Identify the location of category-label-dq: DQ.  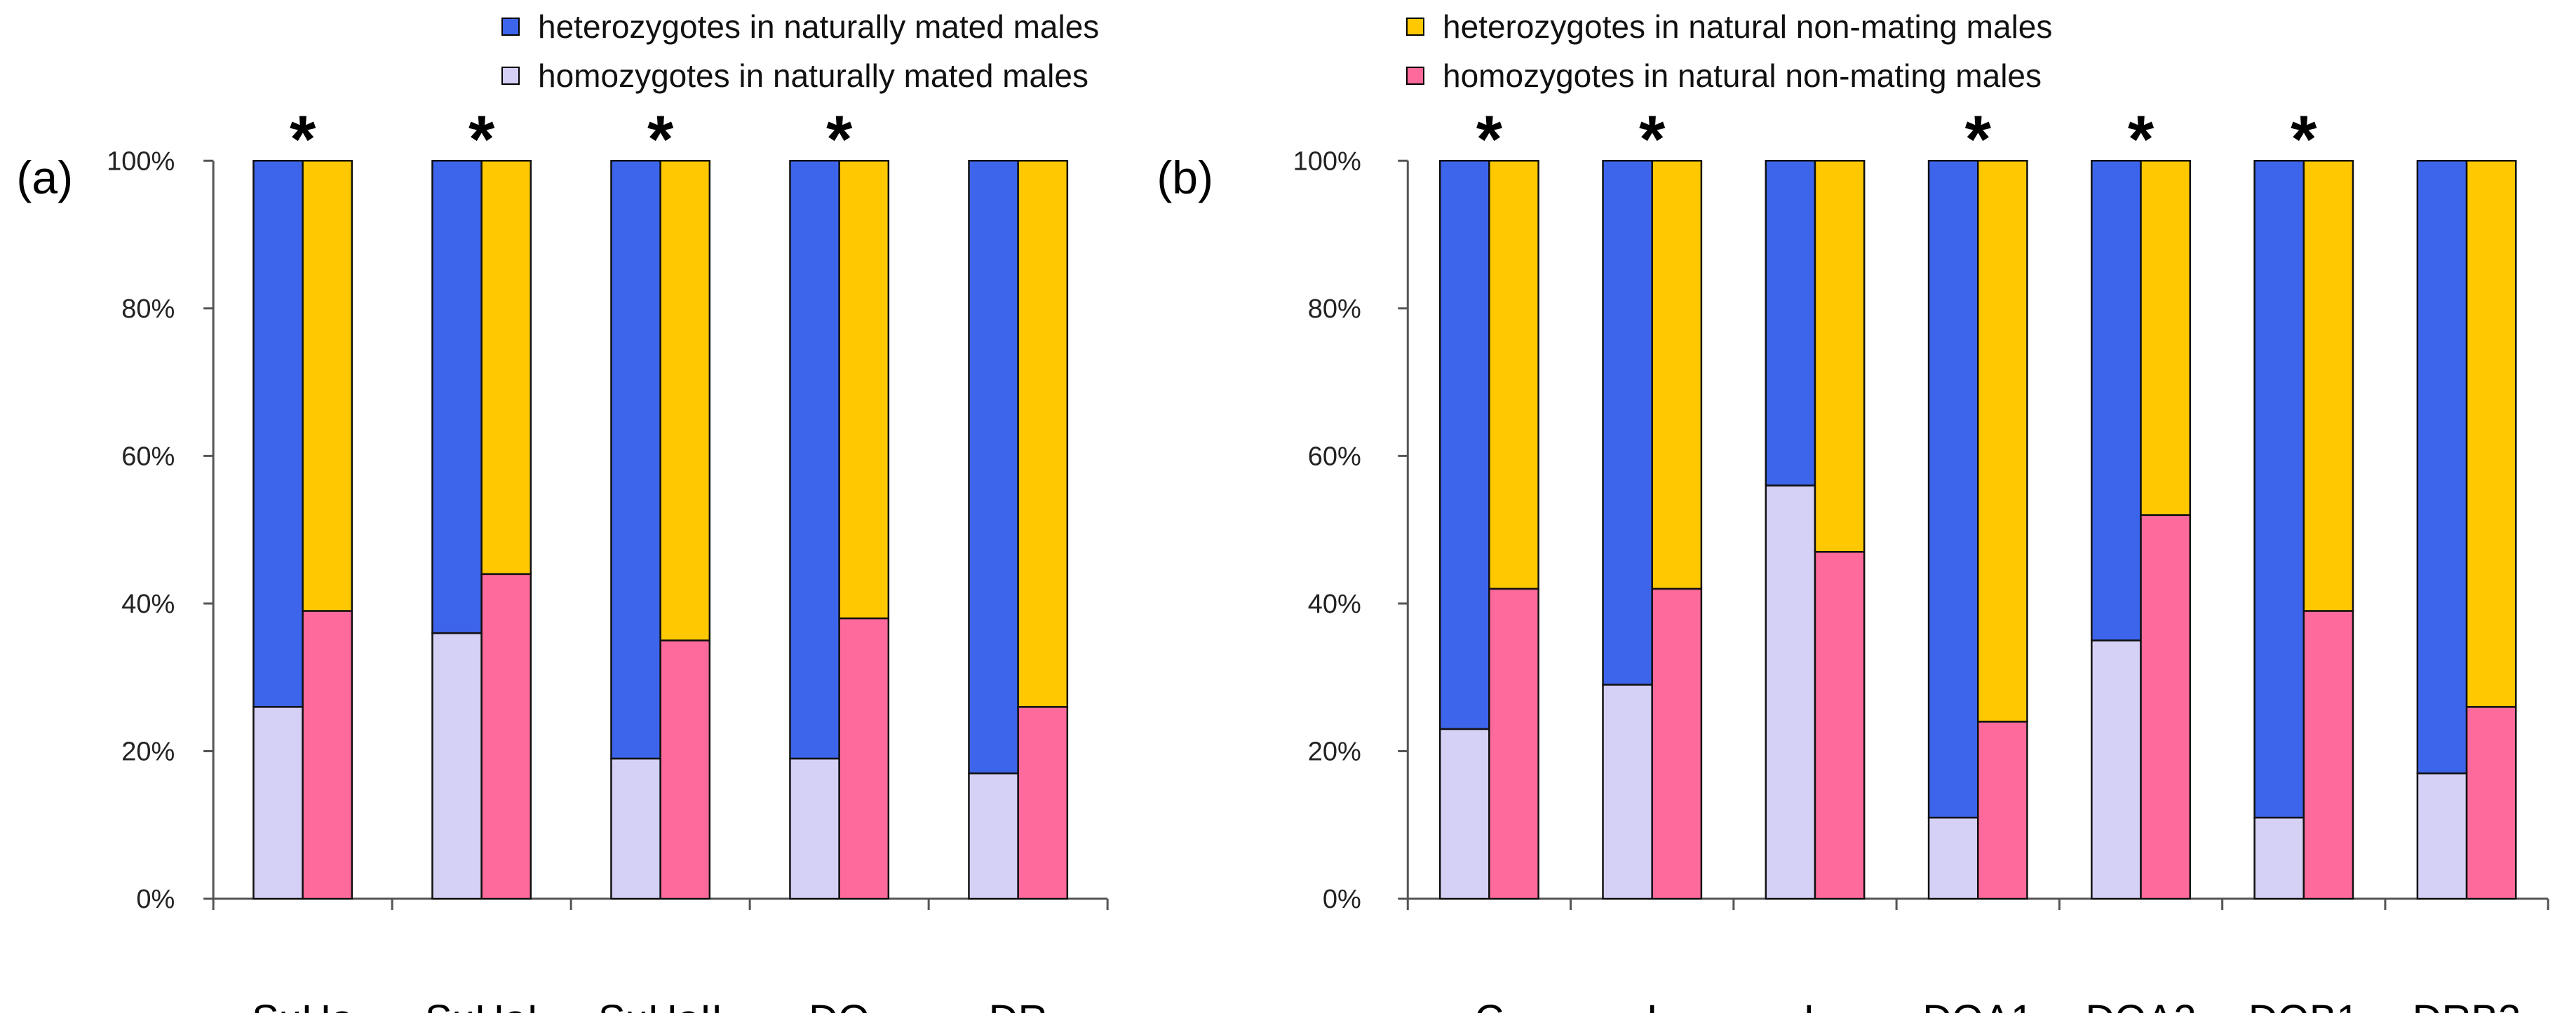
(839, 1005).